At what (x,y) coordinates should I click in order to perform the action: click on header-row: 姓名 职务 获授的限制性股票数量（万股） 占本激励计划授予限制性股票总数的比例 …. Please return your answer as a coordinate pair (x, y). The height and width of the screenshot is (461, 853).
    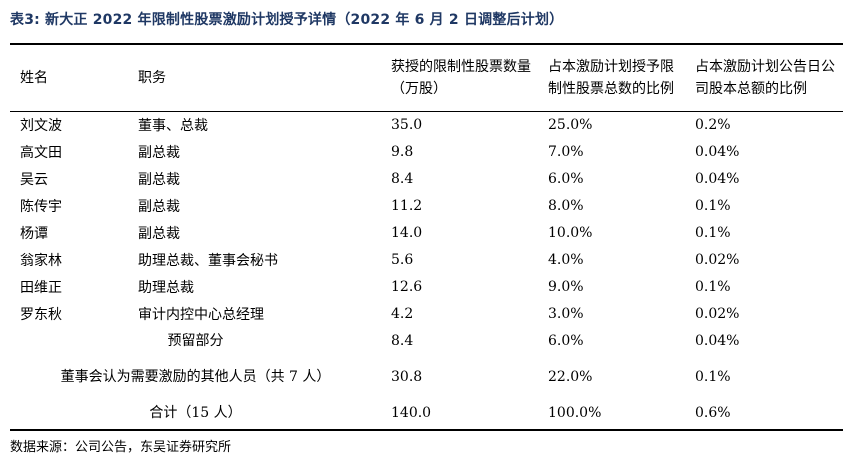
    Looking at the image, I should click on (426, 78).